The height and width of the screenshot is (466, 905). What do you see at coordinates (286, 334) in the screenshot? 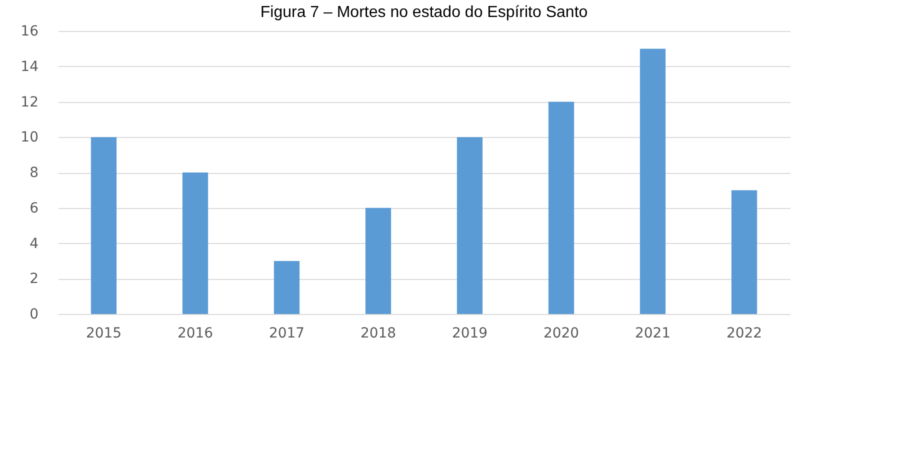
I see `x-tick-label: 2017` at bounding box center [286, 334].